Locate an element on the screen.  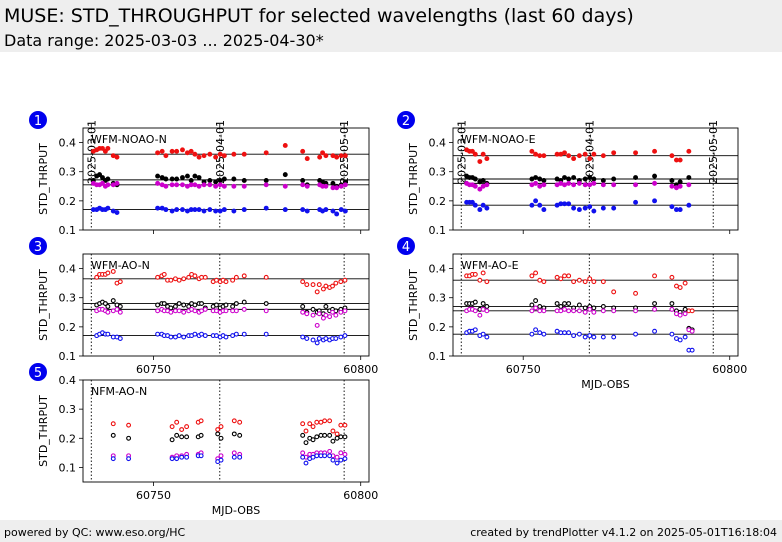
y-tick-label: 0.3 is located at coordinates (68, 409).